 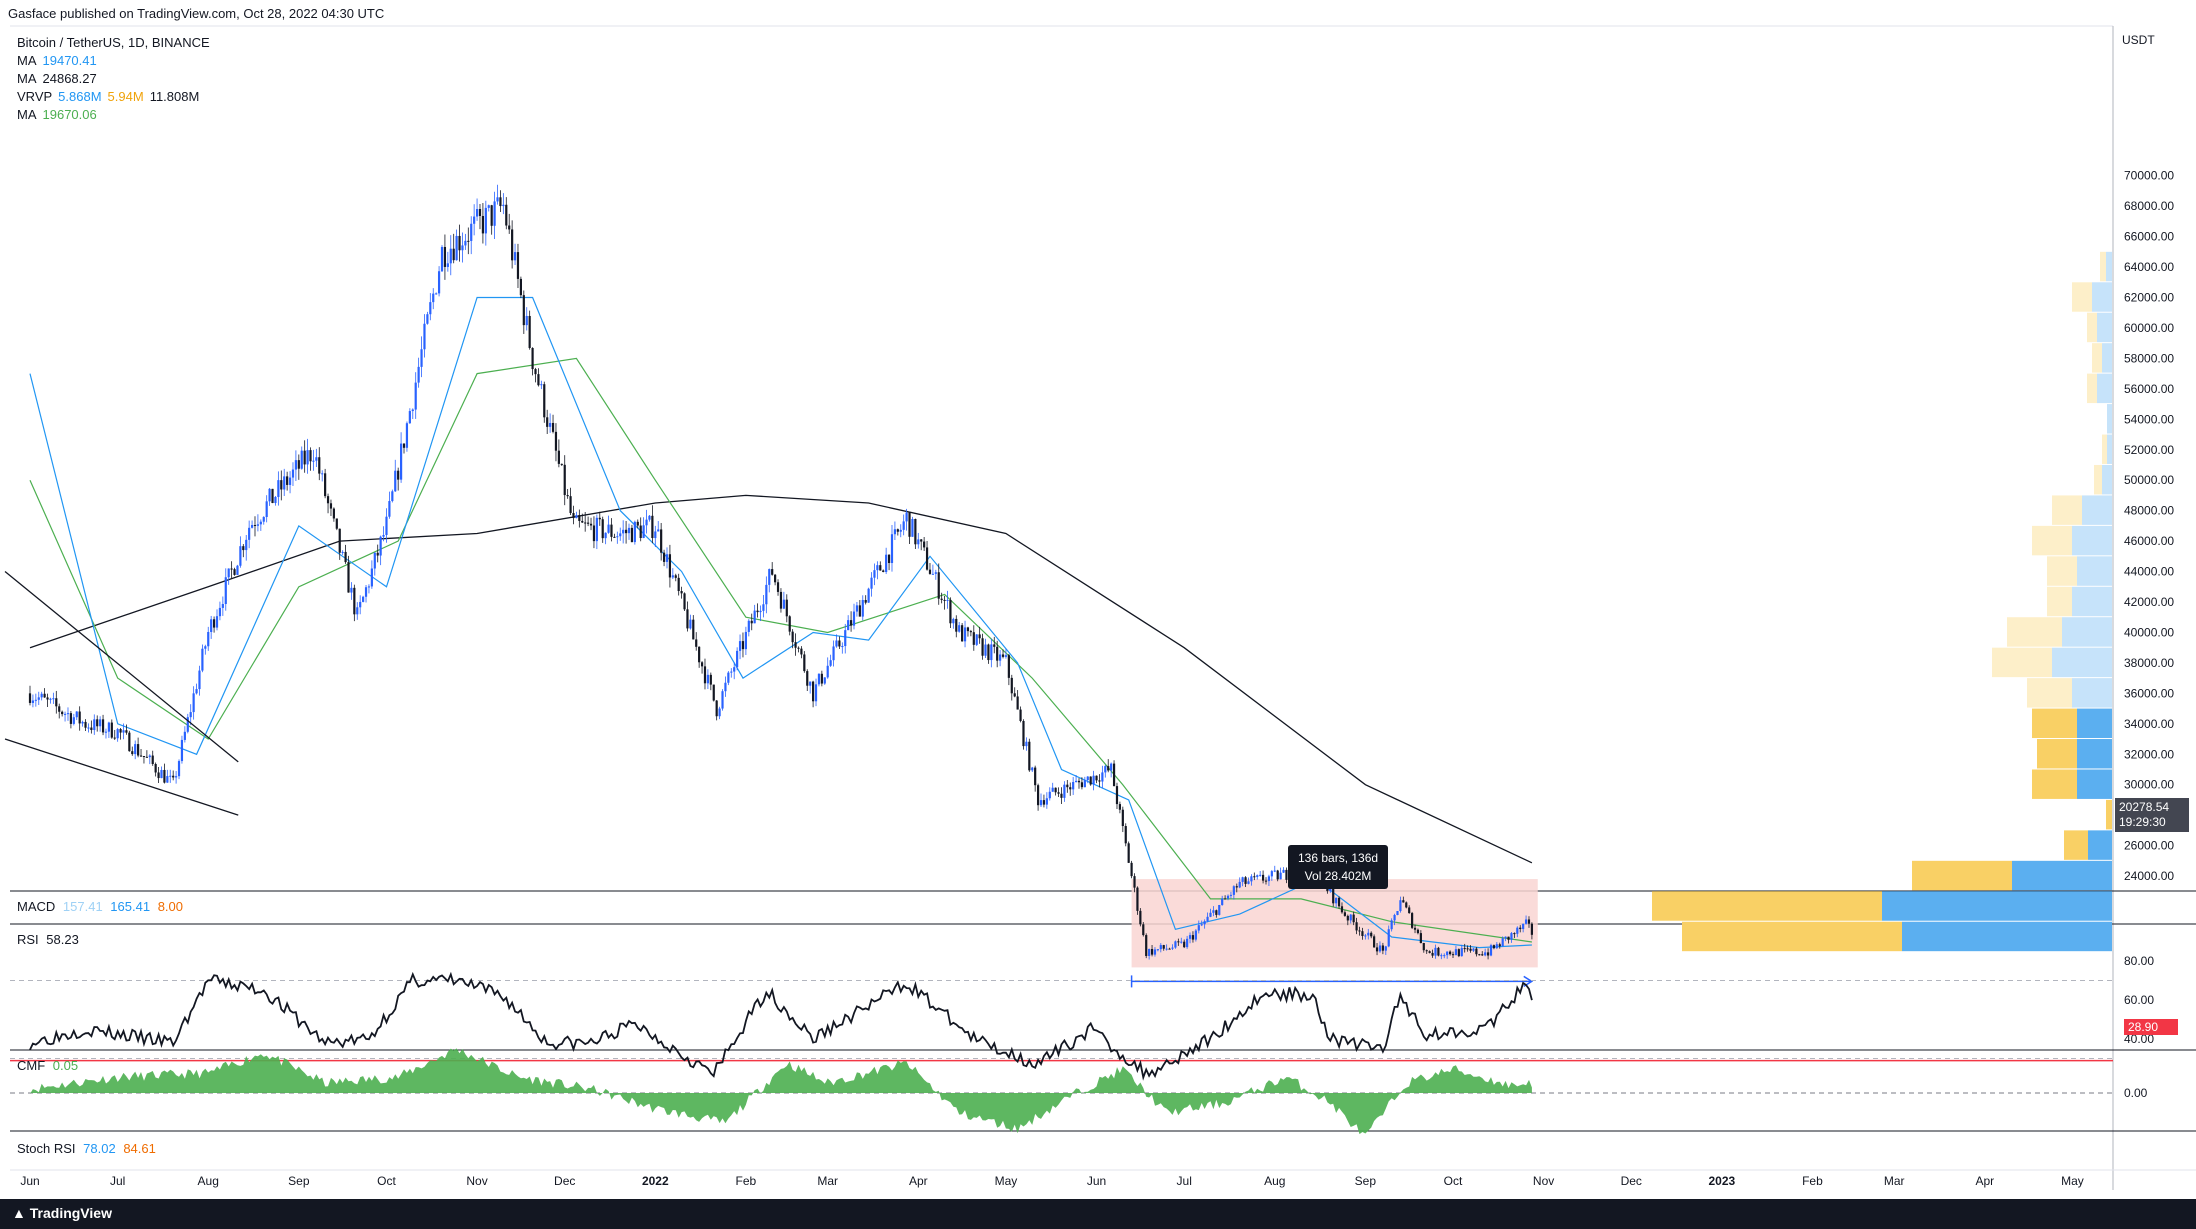 What do you see at coordinates (62, 1213) in the screenshot?
I see `tradingview-logo: ▲ TradingView` at bounding box center [62, 1213].